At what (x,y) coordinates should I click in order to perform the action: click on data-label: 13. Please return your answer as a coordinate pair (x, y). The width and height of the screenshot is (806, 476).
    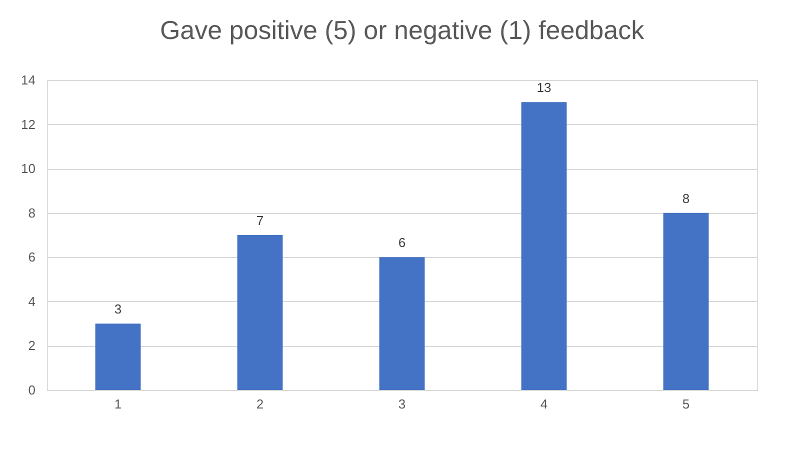
    Looking at the image, I should click on (544, 88).